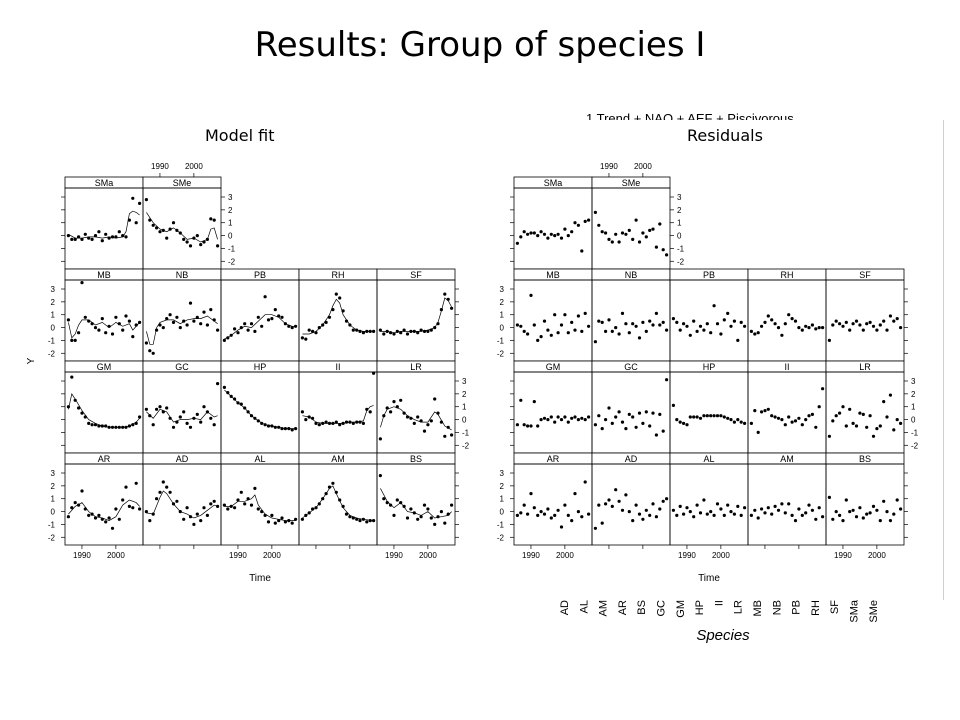  What do you see at coordinates (853, 423) in the screenshot?
I see `point-LR-1993` at bounding box center [853, 423].